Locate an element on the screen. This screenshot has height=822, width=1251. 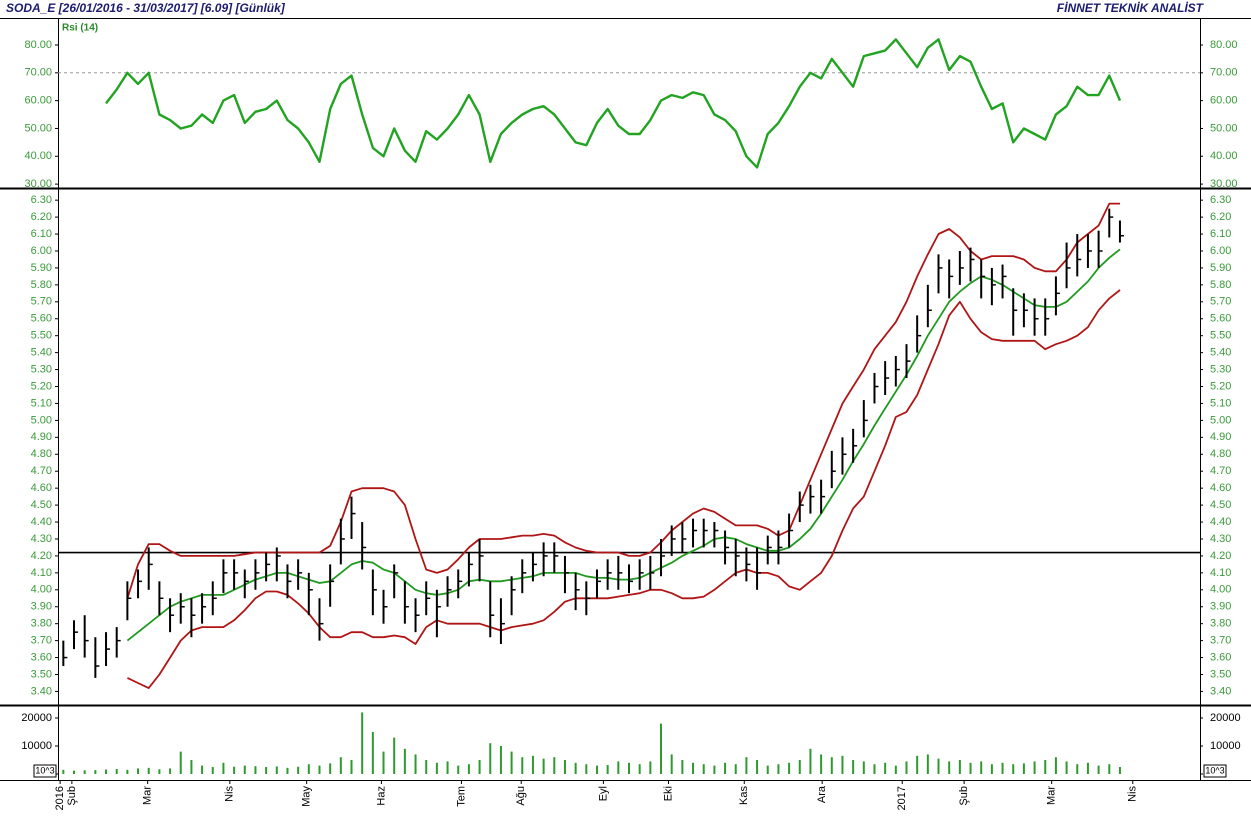
x-tick-label: Kas is located at coordinates (744, 795).